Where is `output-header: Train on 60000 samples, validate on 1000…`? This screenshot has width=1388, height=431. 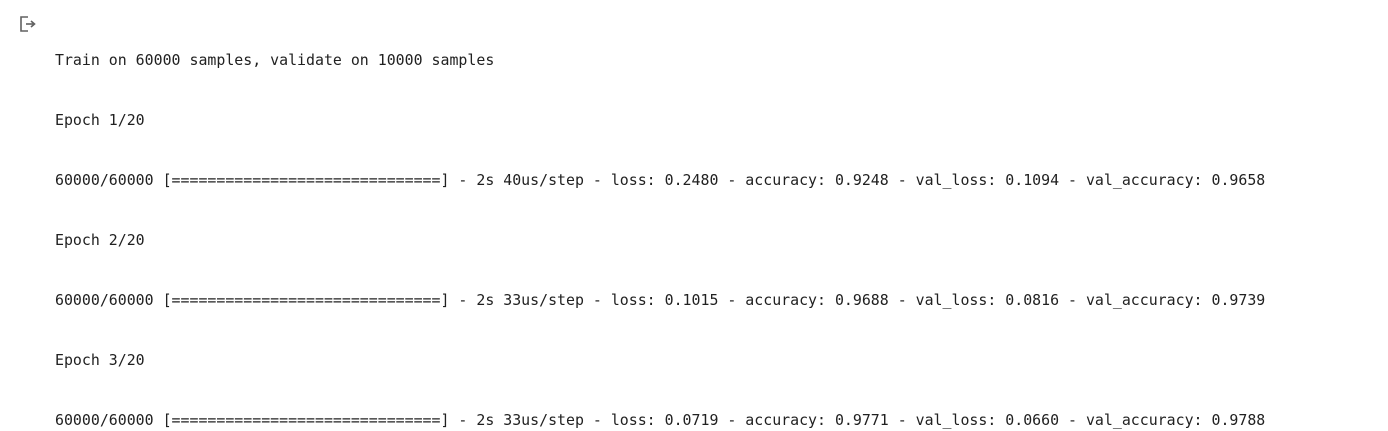
output-header: Train on 60000 samples, validate on 1000… is located at coordinates (275, 60).